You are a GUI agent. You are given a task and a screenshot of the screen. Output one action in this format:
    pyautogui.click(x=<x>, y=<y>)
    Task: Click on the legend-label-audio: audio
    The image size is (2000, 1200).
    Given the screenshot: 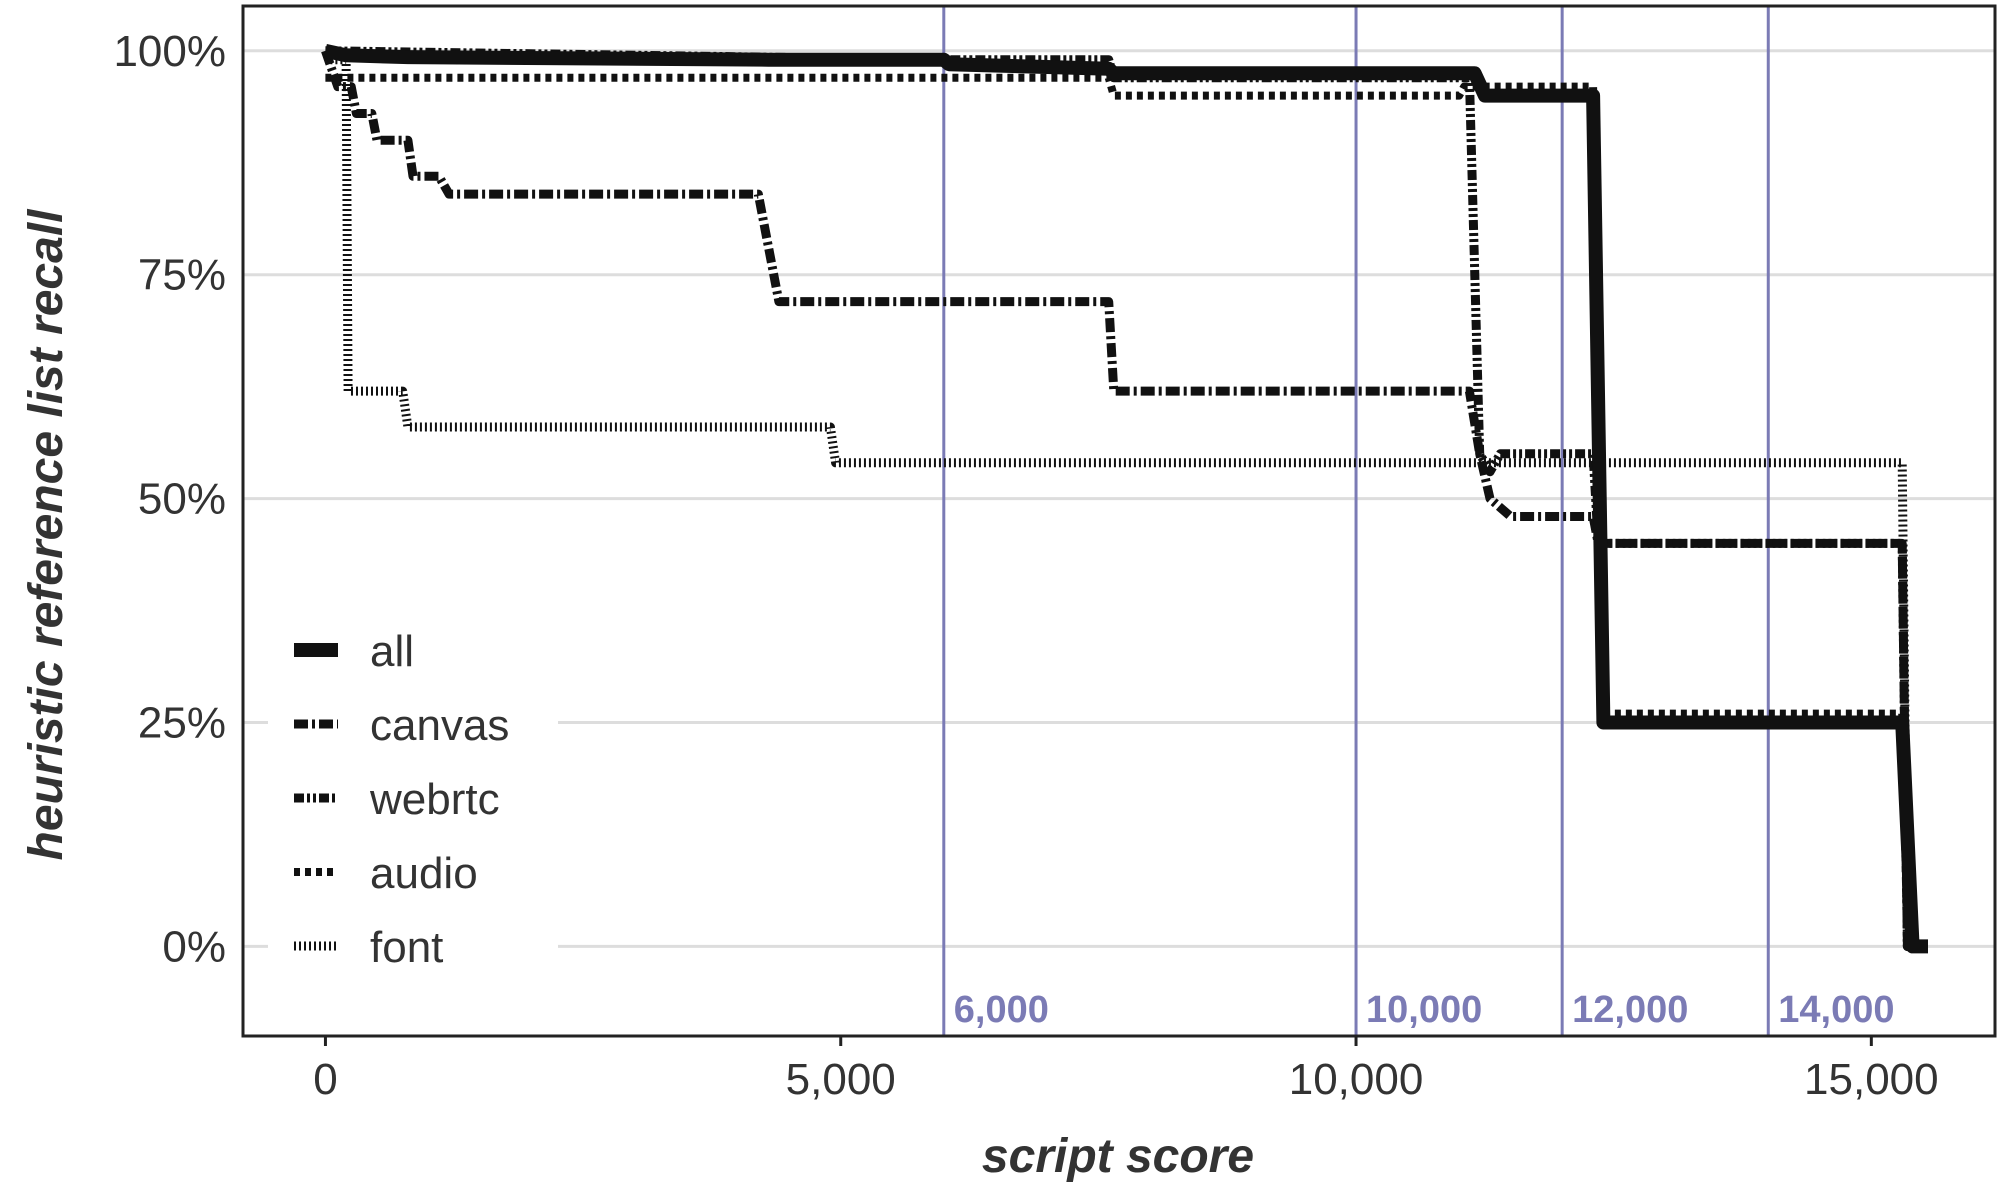 What is the action you would take?
    pyautogui.click(x=424, y=873)
    